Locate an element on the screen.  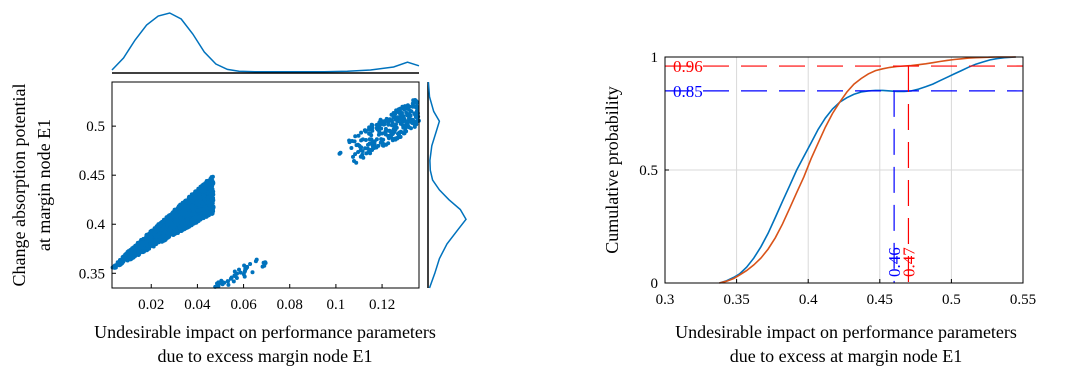
ref-y-label-1: 0.85 is located at coordinates (688, 91).